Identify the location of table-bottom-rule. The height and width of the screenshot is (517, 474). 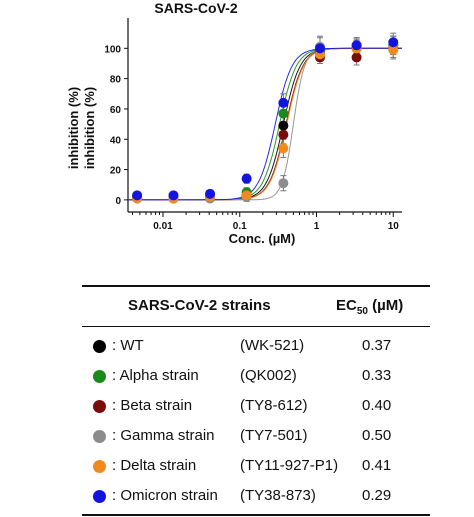
(256, 515).